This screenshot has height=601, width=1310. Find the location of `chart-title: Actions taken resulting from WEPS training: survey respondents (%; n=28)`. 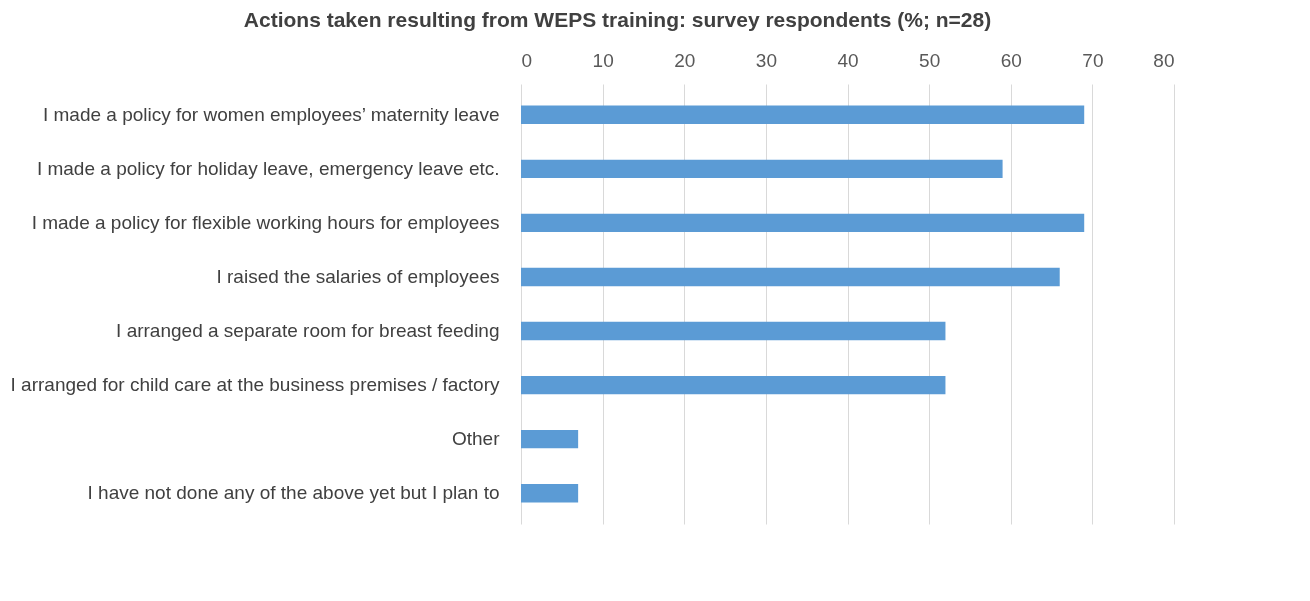

chart-title: Actions taken resulting from WEPS training: survey respondents (%; n=28) is located at coordinates (617, 19).